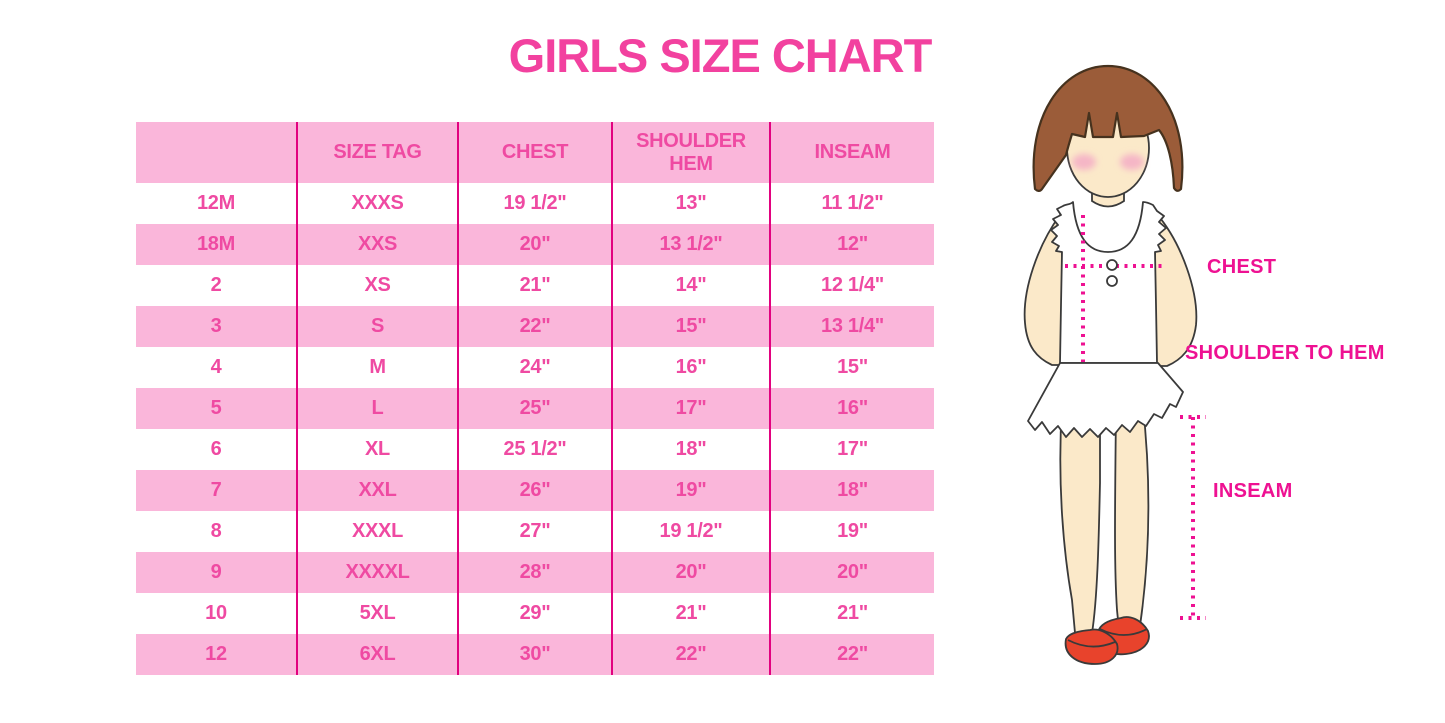  I want to click on column-header-chest: CHEST, so click(534, 152).